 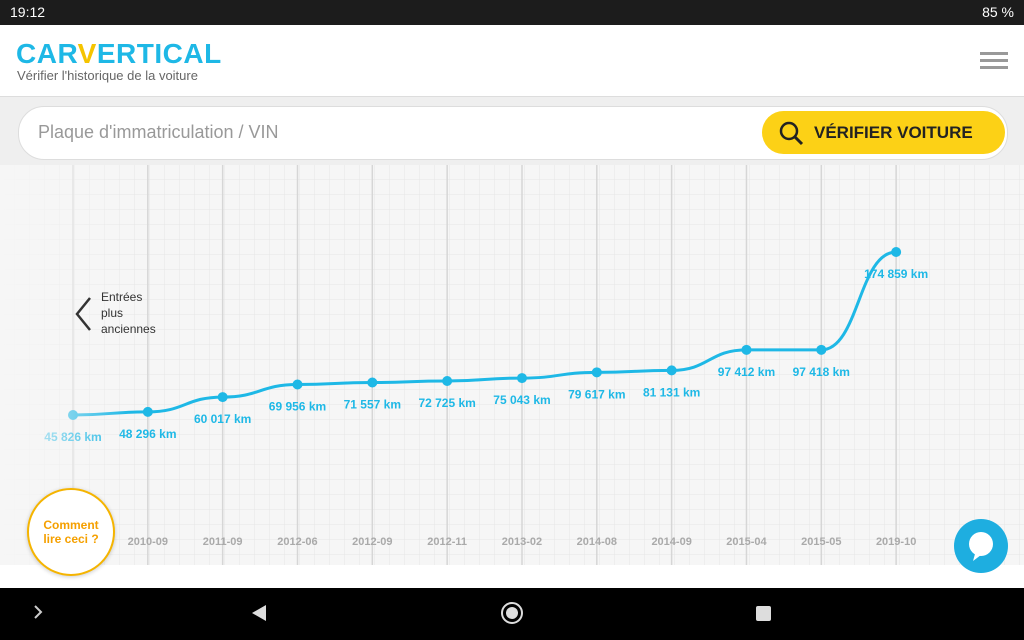 What do you see at coordinates (521, 400) in the screenshot?
I see `value-label: 75 043 km` at bounding box center [521, 400].